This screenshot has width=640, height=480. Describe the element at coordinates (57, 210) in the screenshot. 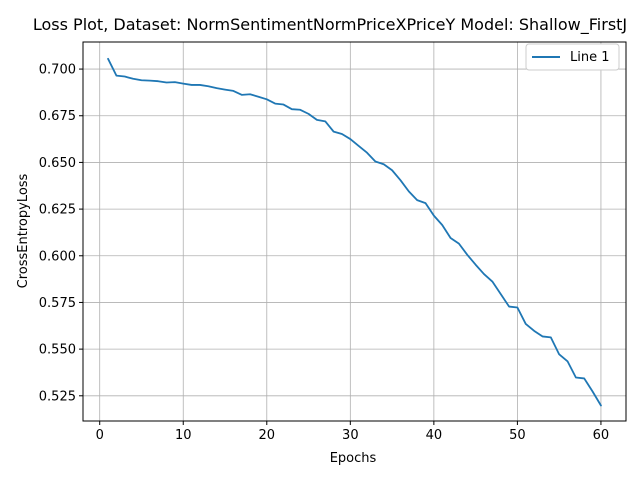

I see `y-tick-label: 0.625` at that location.